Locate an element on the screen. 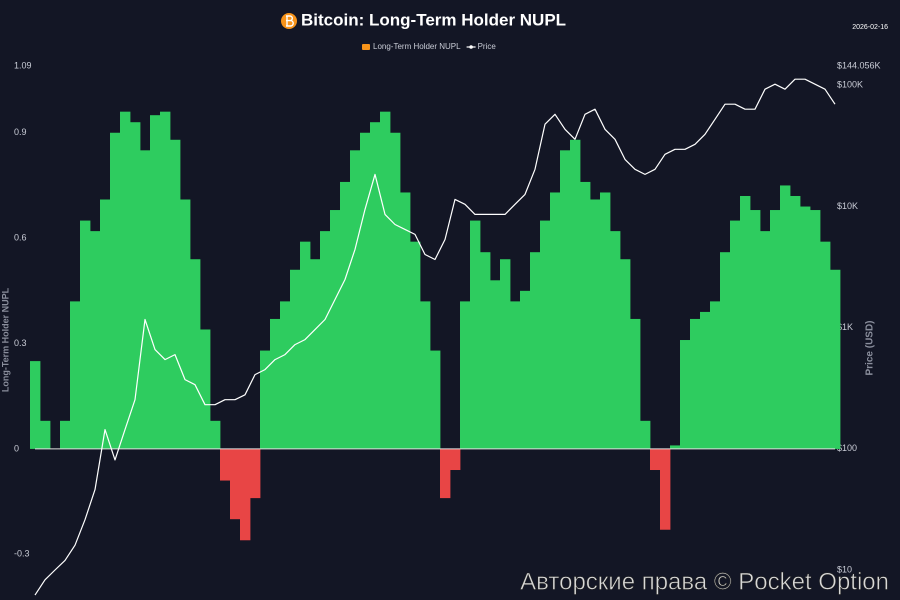 The width and height of the screenshot is (900, 600). y-tick-label: 0.3 is located at coordinates (20, 343).